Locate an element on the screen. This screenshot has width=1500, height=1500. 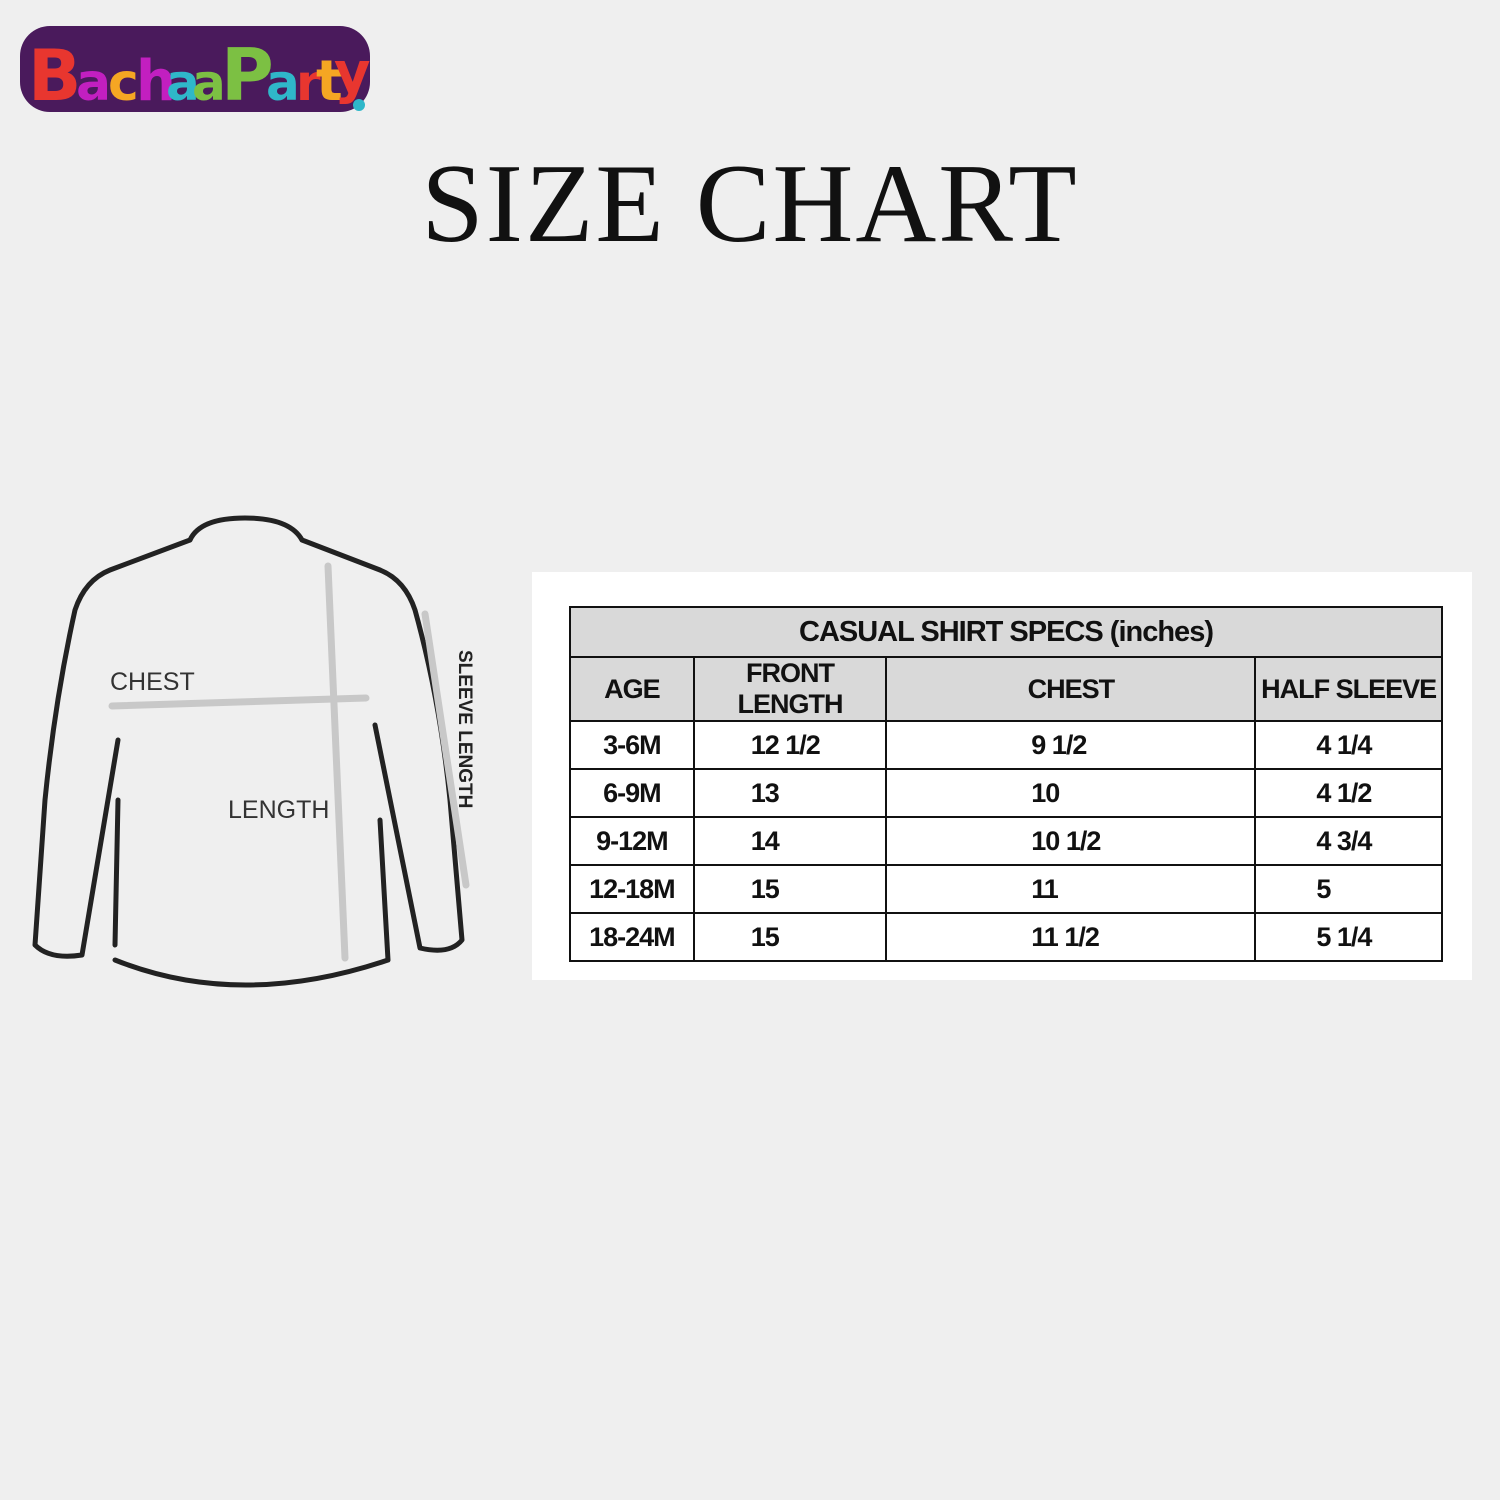
header-half-sleeve: HALF SLEEVE is located at coordinates (1348, 689).